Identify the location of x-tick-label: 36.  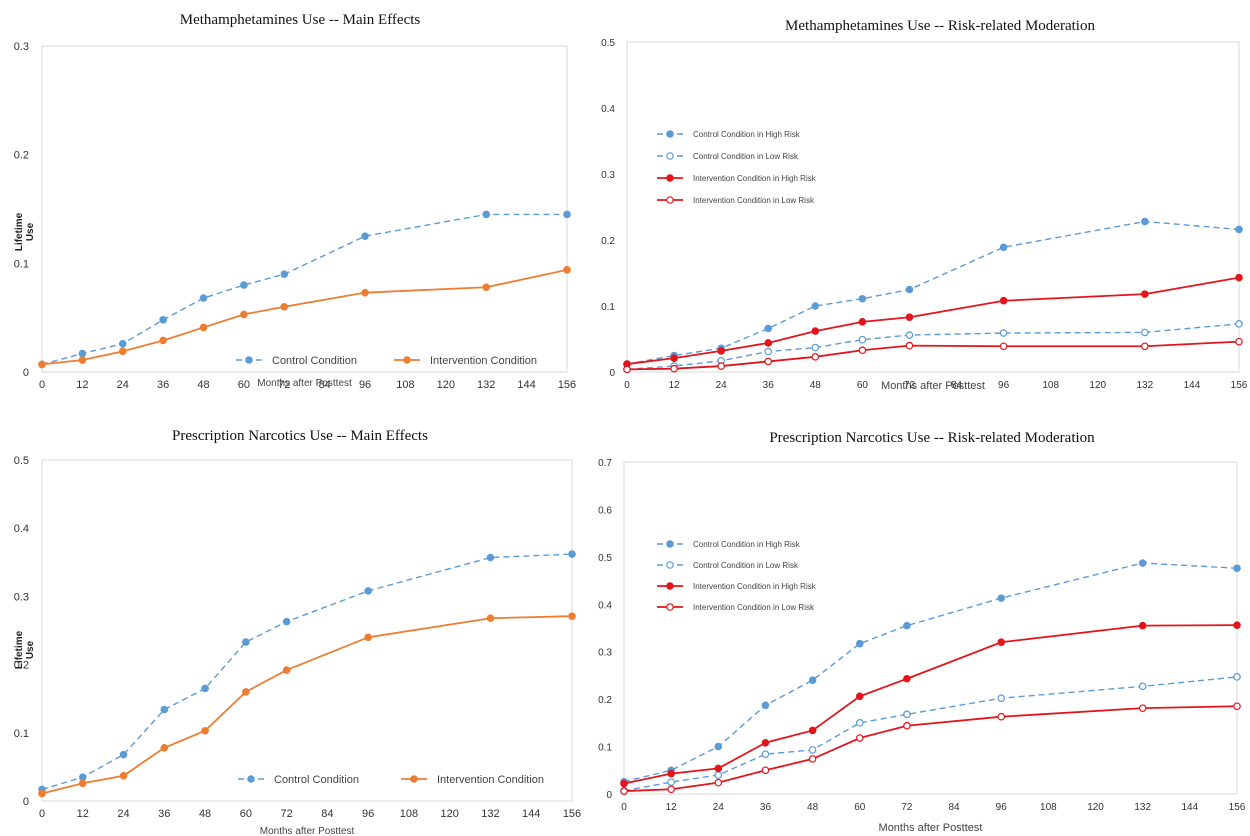
(163, 385).